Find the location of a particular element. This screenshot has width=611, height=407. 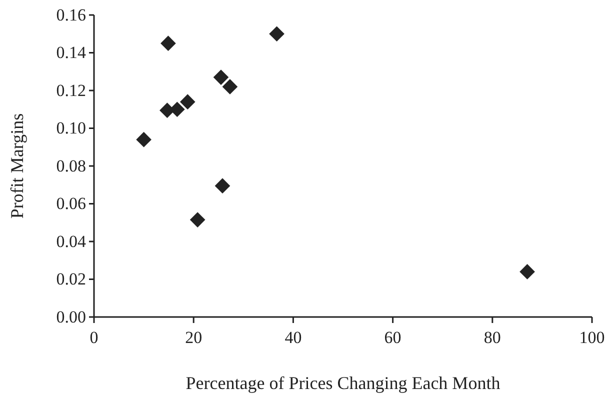

y-tick-label: 0.12 is located at coordinates (71, 90).